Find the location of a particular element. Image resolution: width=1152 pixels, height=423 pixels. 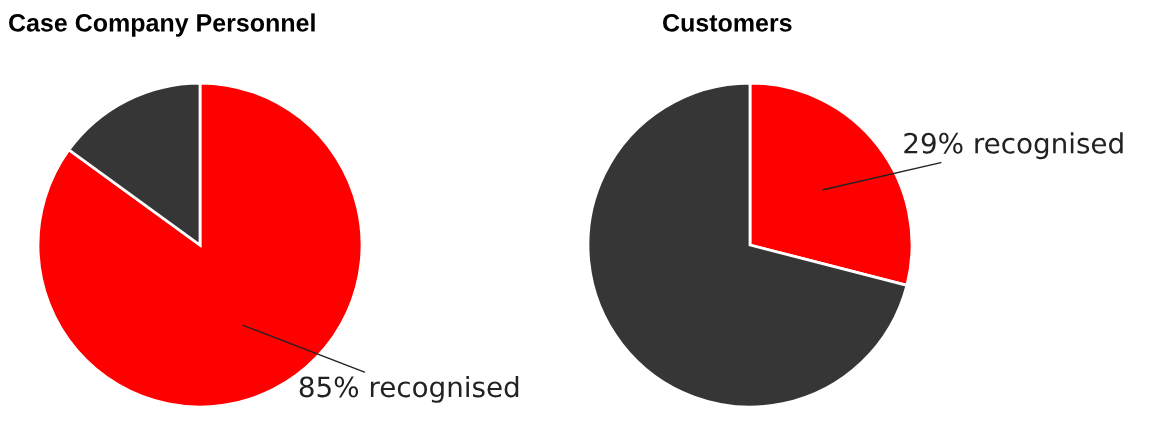

data-label: 29% recognised is located at coordinates (1013, 146).